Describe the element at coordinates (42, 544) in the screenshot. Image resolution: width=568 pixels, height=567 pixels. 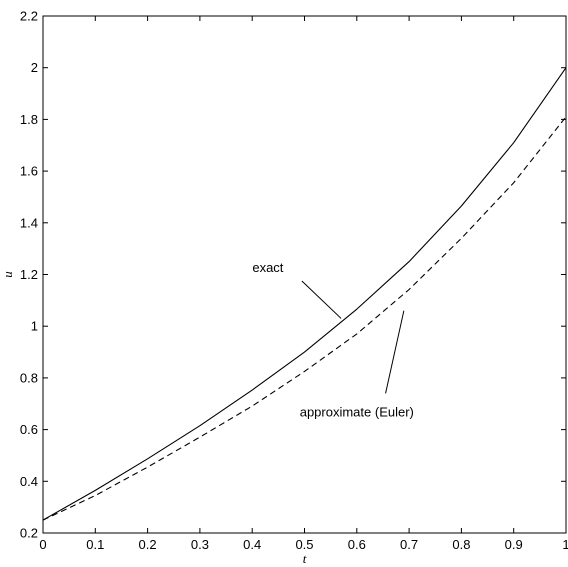
I see `x-tick-label: 0` at that location.